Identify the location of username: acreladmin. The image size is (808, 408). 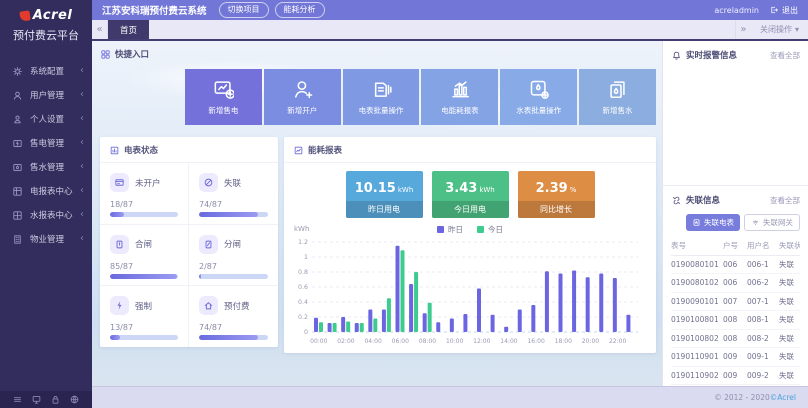
(736, 10).